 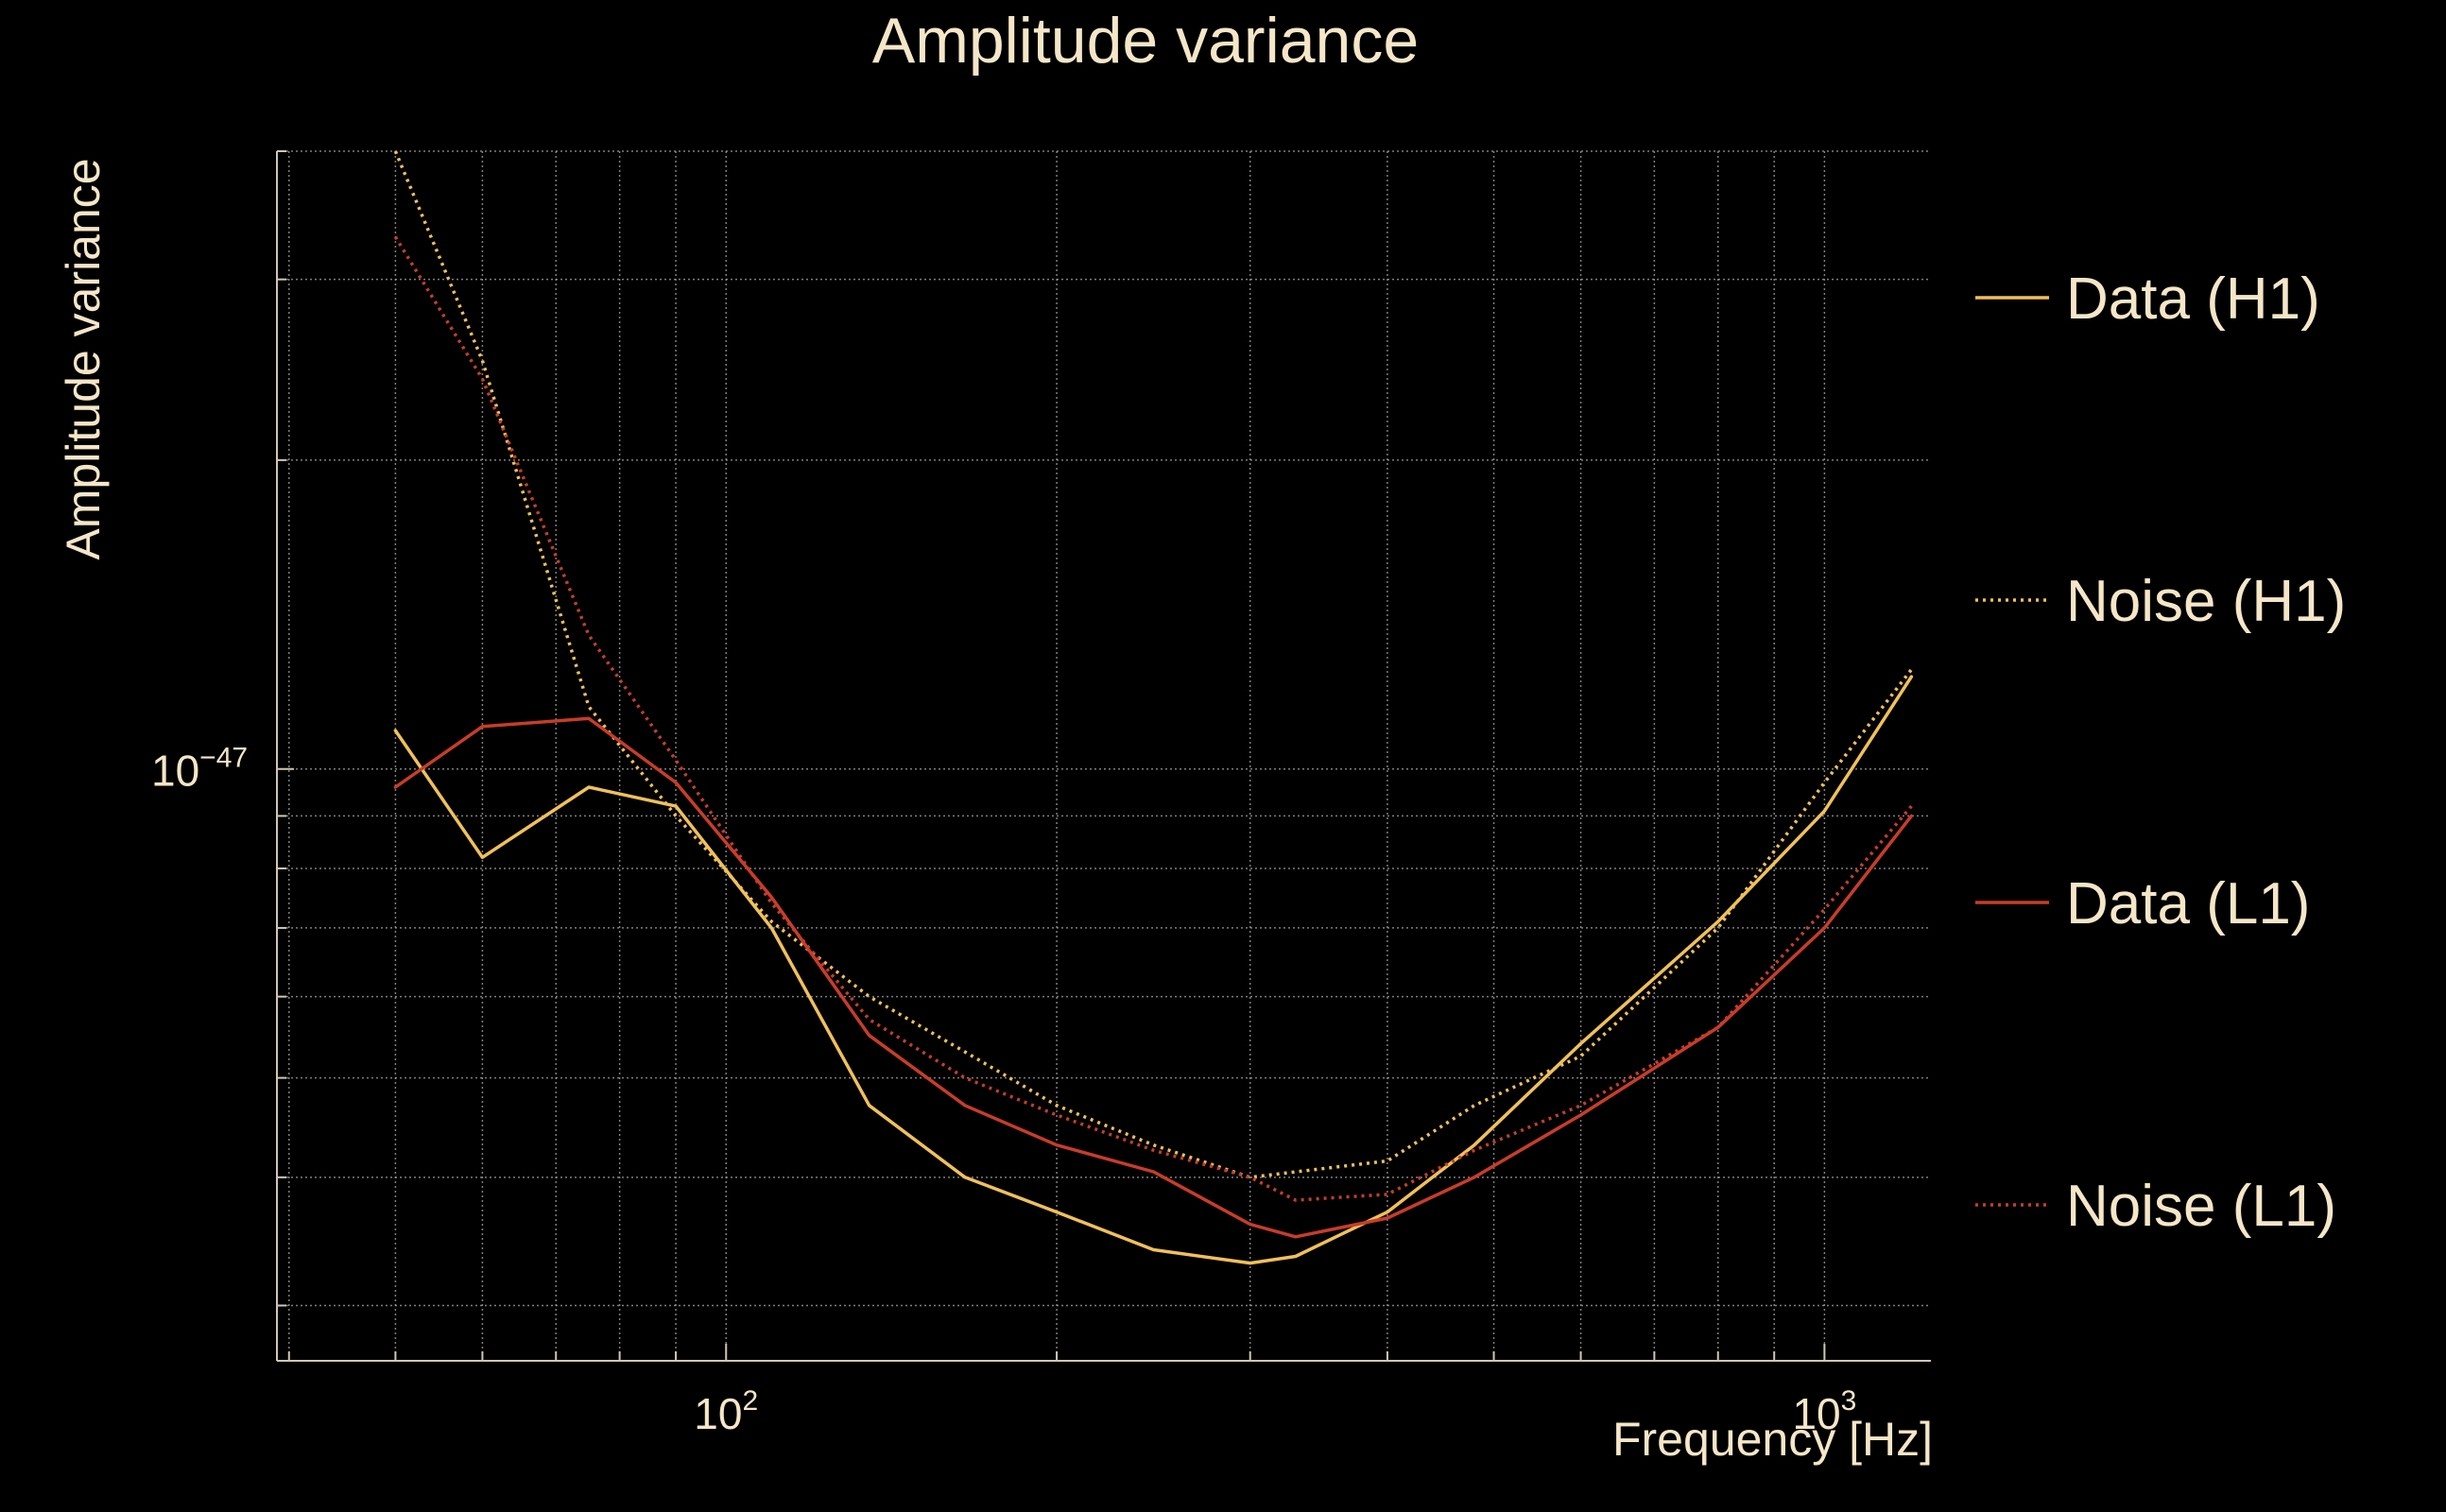 What do you see at coordinates (2188, 903) in the screenshot?
I see `legend-label-data-l1: Data (L1)` at bounding box center [2188, 903].